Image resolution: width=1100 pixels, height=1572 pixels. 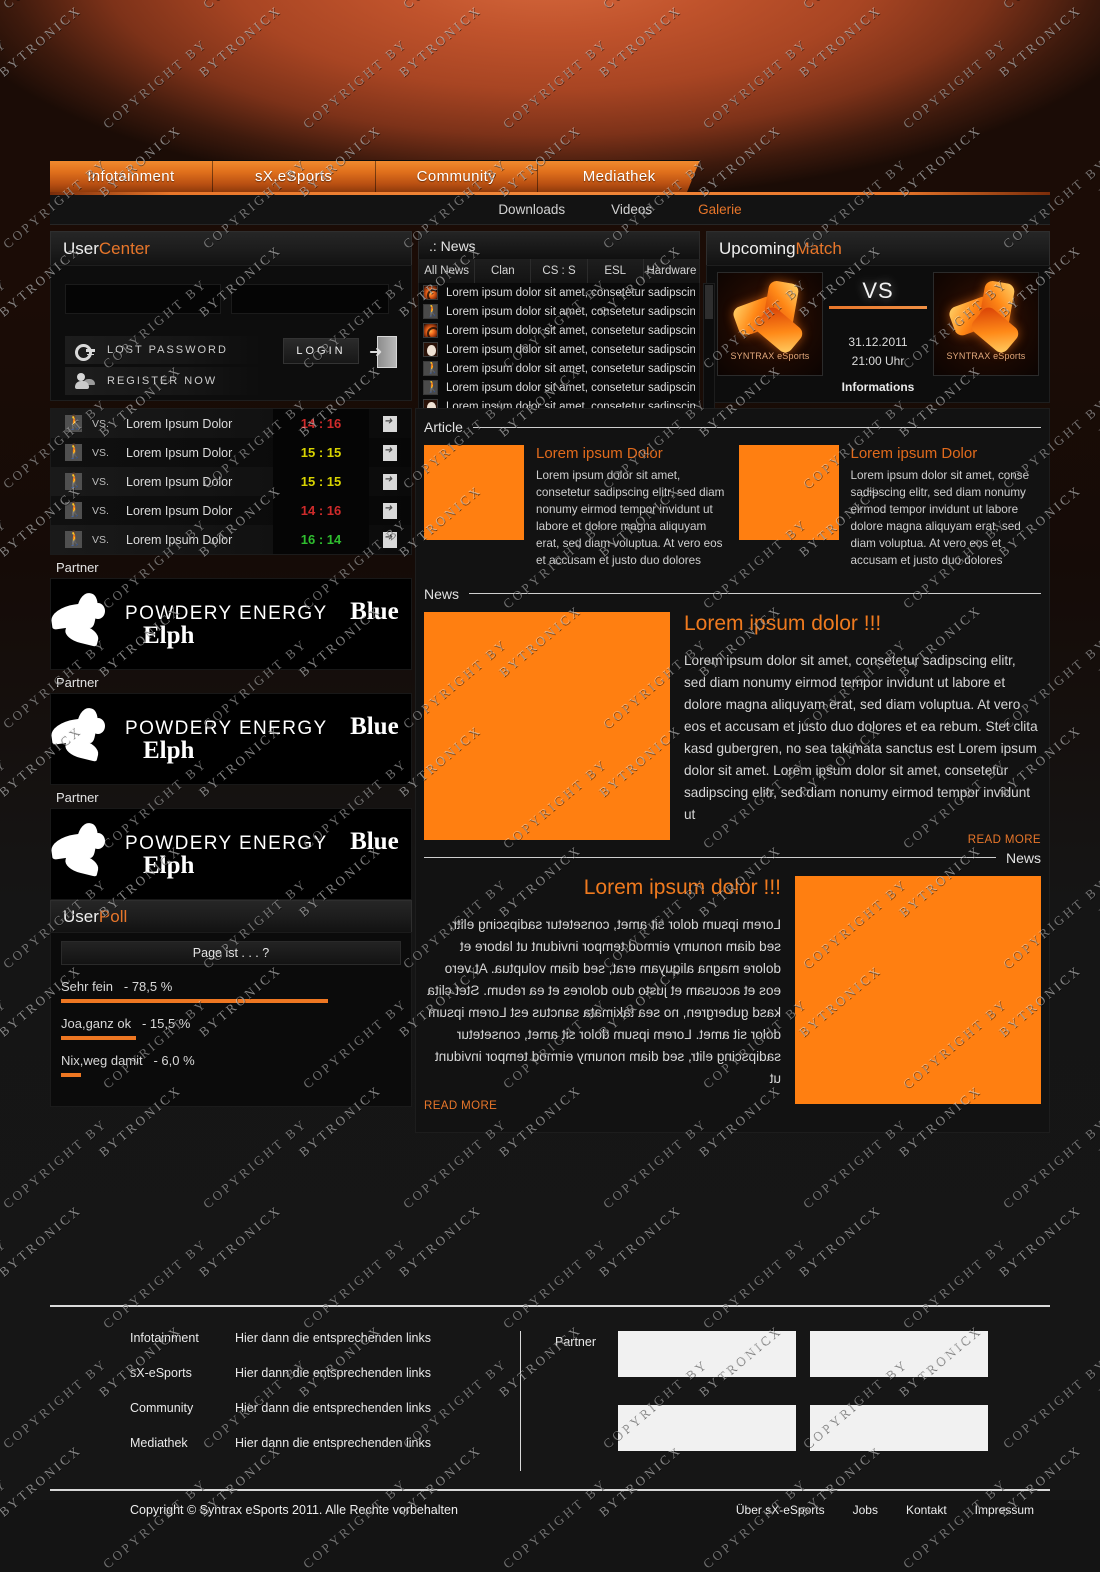 What do you see at coordinates (709, 348) in the screenshot?
I see `news-scrollbar` at bounding box center [709, 348].